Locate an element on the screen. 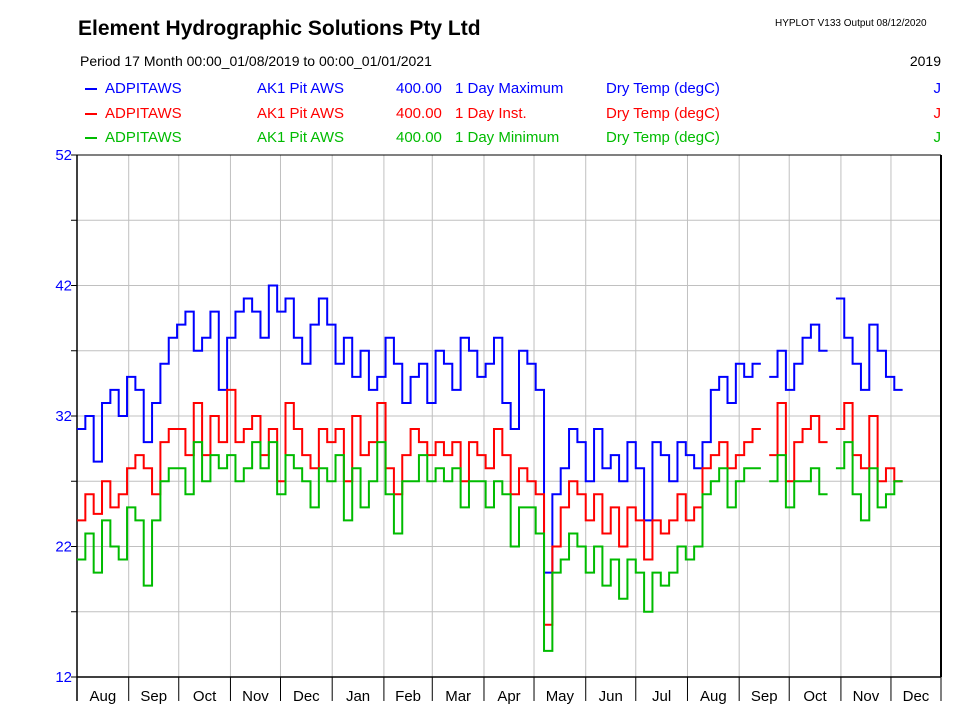 The image size is (968, 726). y-tick-label: 12 is located at coordinates (63, 677).